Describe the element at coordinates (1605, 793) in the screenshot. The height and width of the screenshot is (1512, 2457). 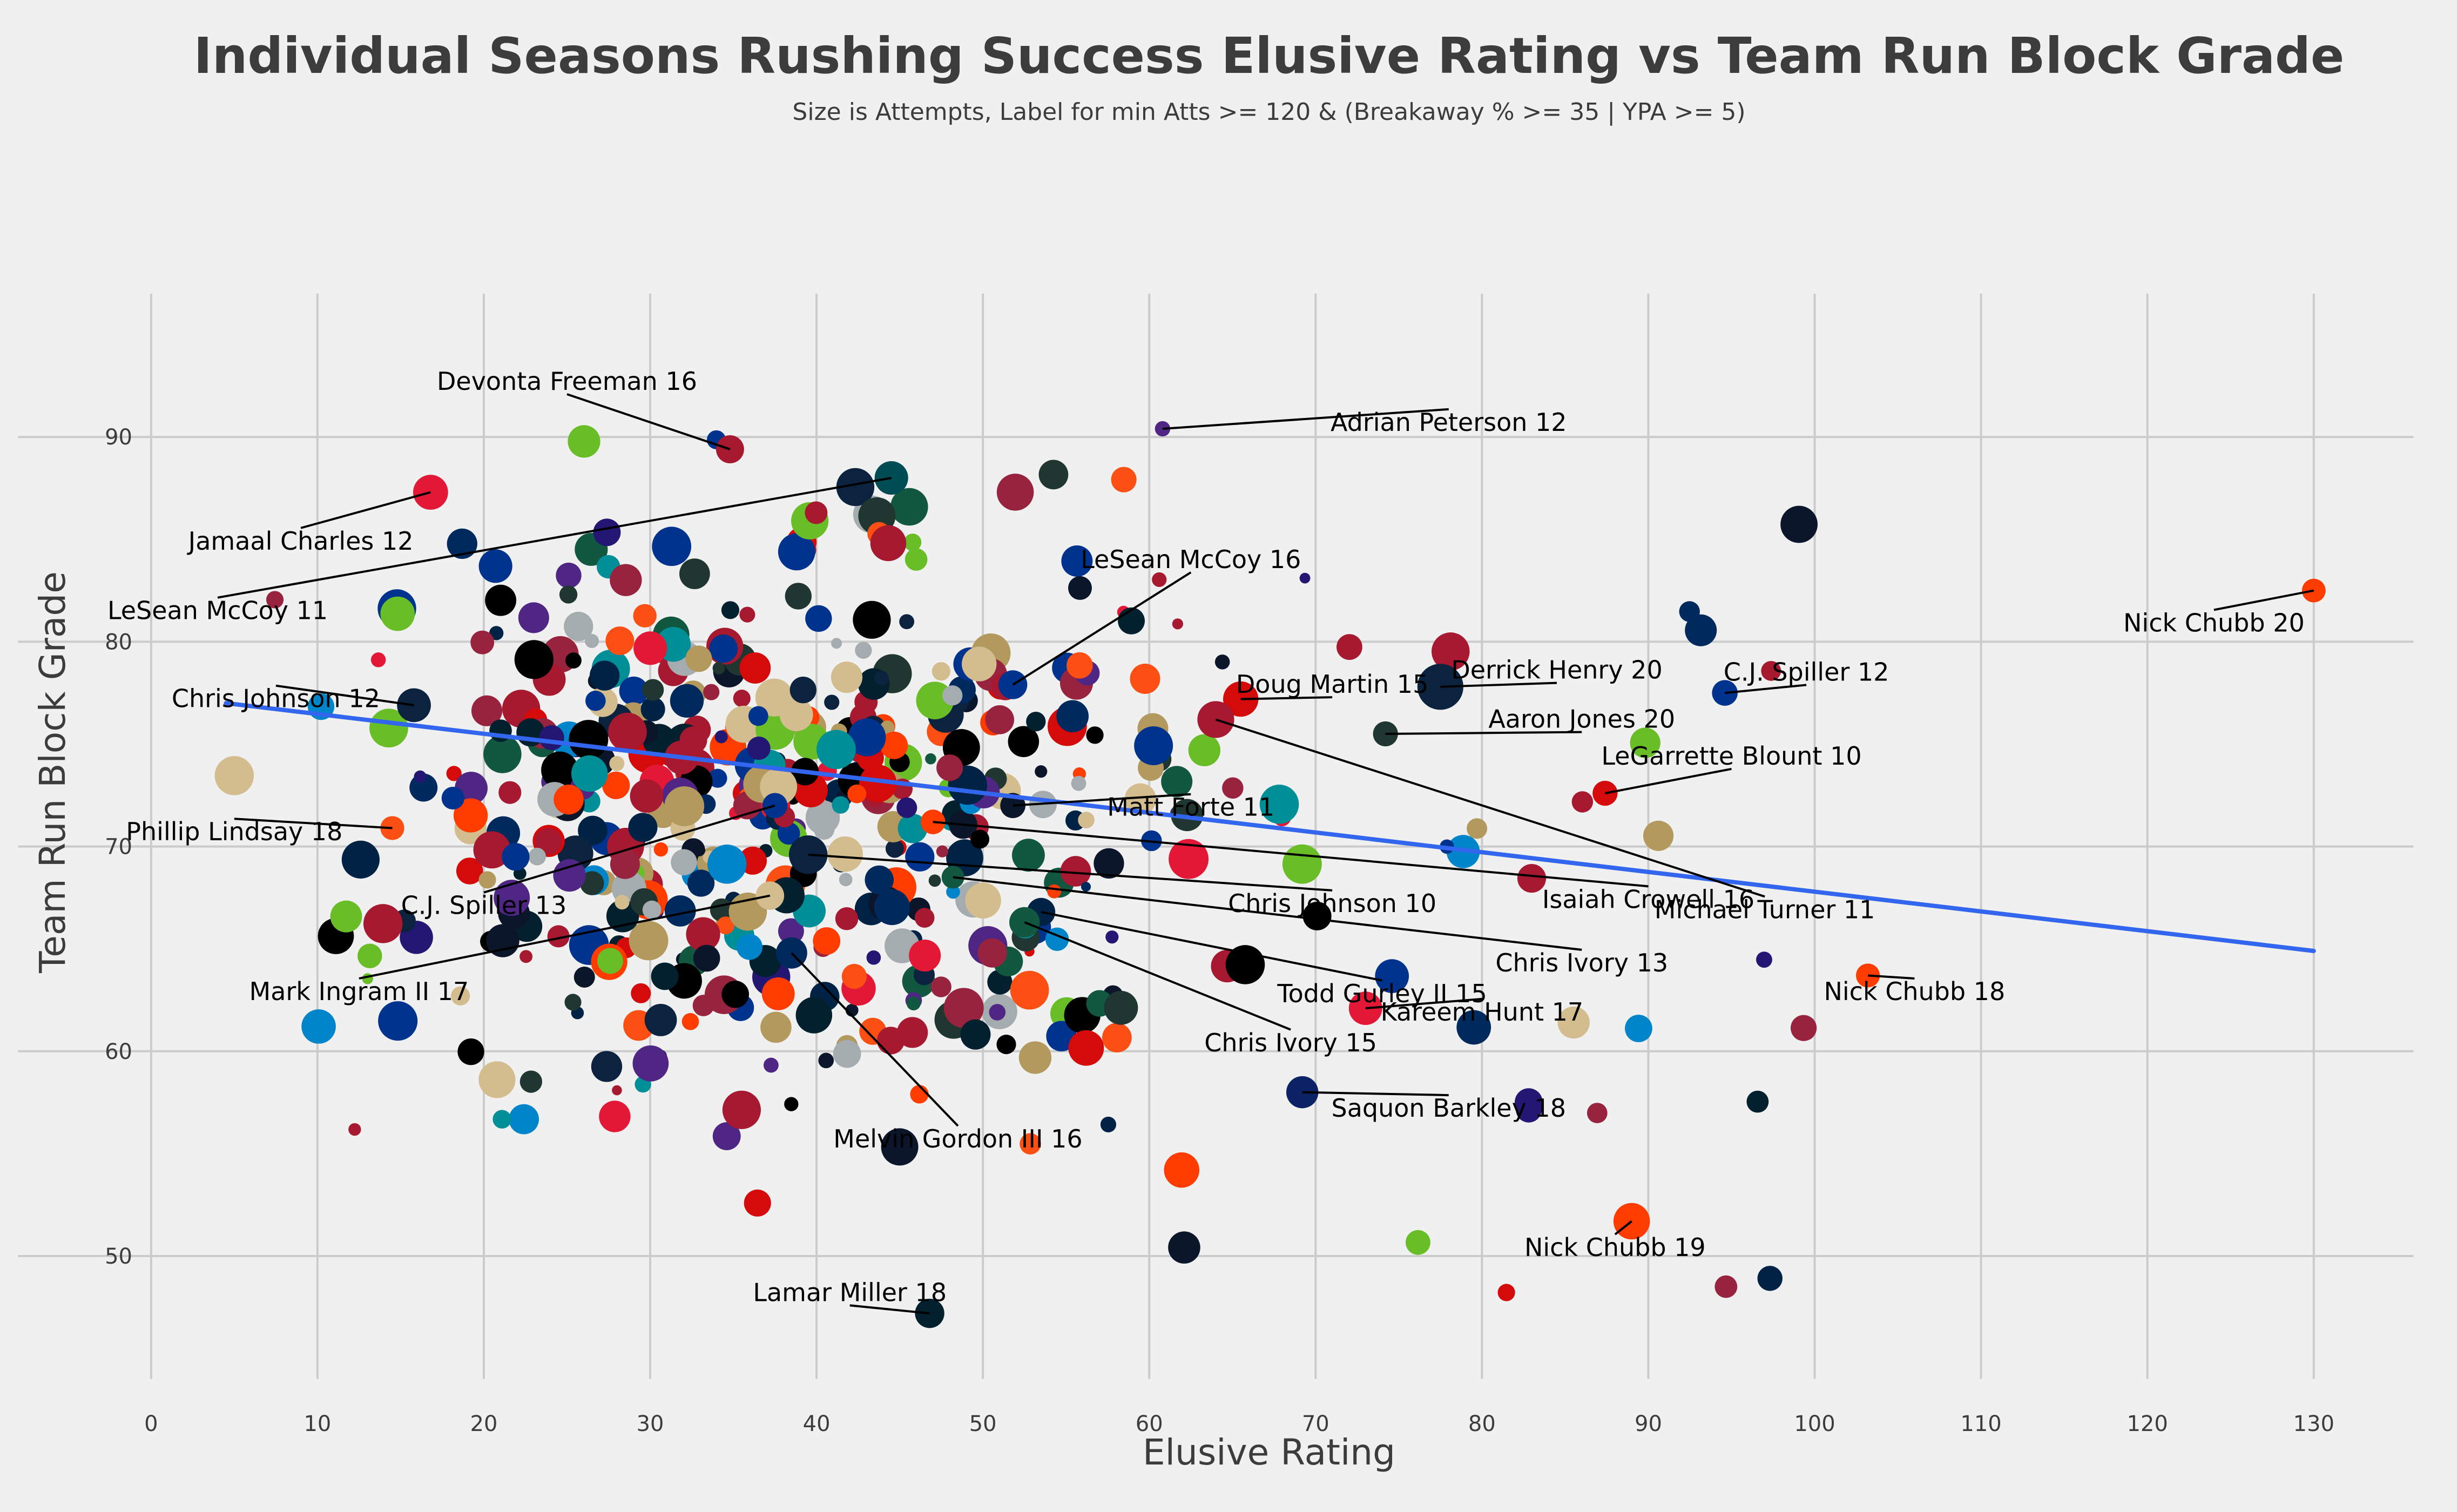
I see `labeled-scatter-point` at that location.